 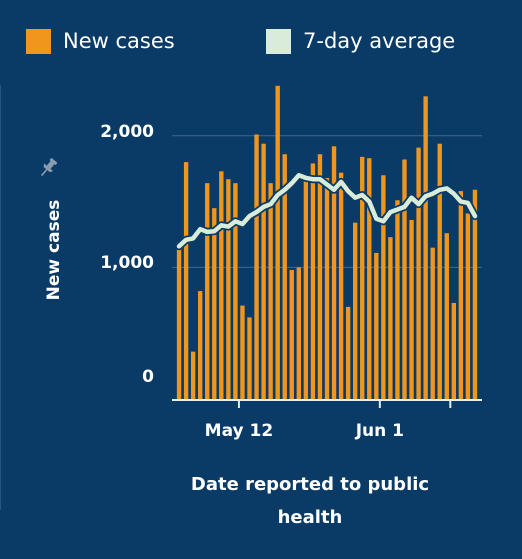 What do you see at coordinates (0, 297) in the screenshot?
I see `panel-divider` at bounding box center [0, 297].